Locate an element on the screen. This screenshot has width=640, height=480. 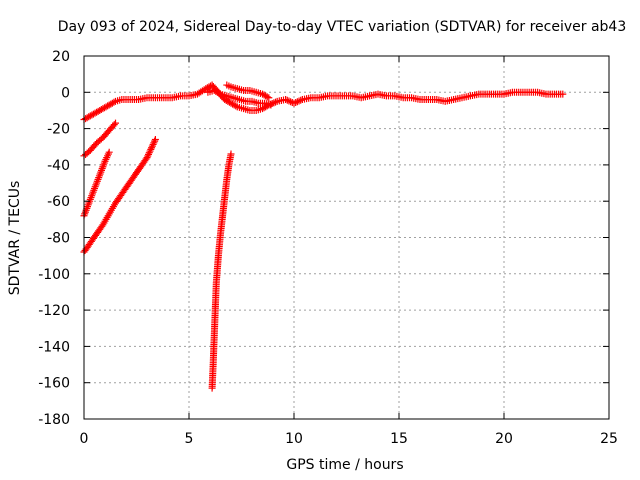
y-tick-label: -180 is located at coordinates (54, 420).